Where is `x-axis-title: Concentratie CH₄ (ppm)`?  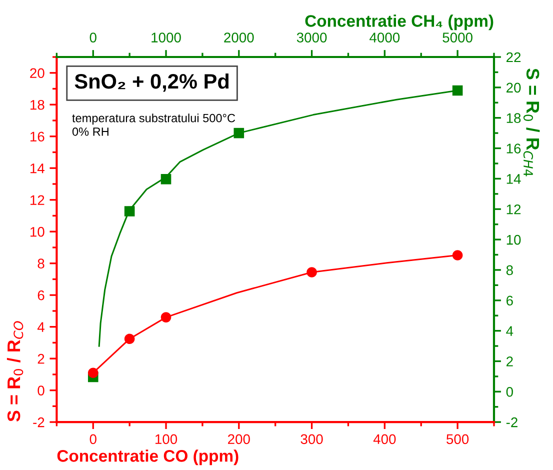 x-axis-title: Concentratie CH₄ (ppm) is located at coordinates (399, 22).